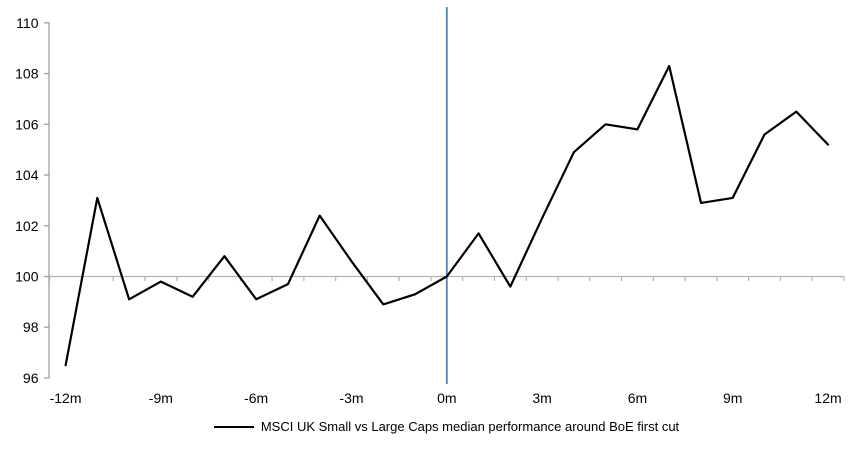 The height and width of the screenshot is (450, 852). I want to click on x-tick-label: -9m, so click(161, 398).